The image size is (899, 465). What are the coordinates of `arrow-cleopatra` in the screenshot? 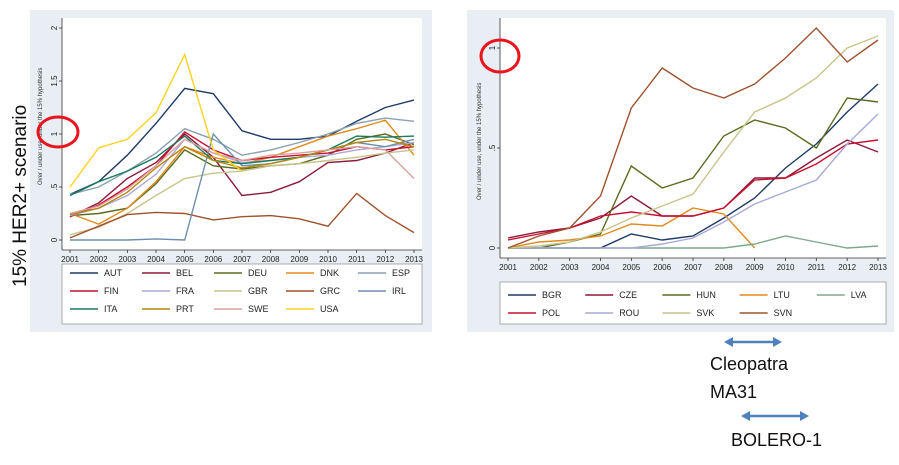 It's located at (753, 342).